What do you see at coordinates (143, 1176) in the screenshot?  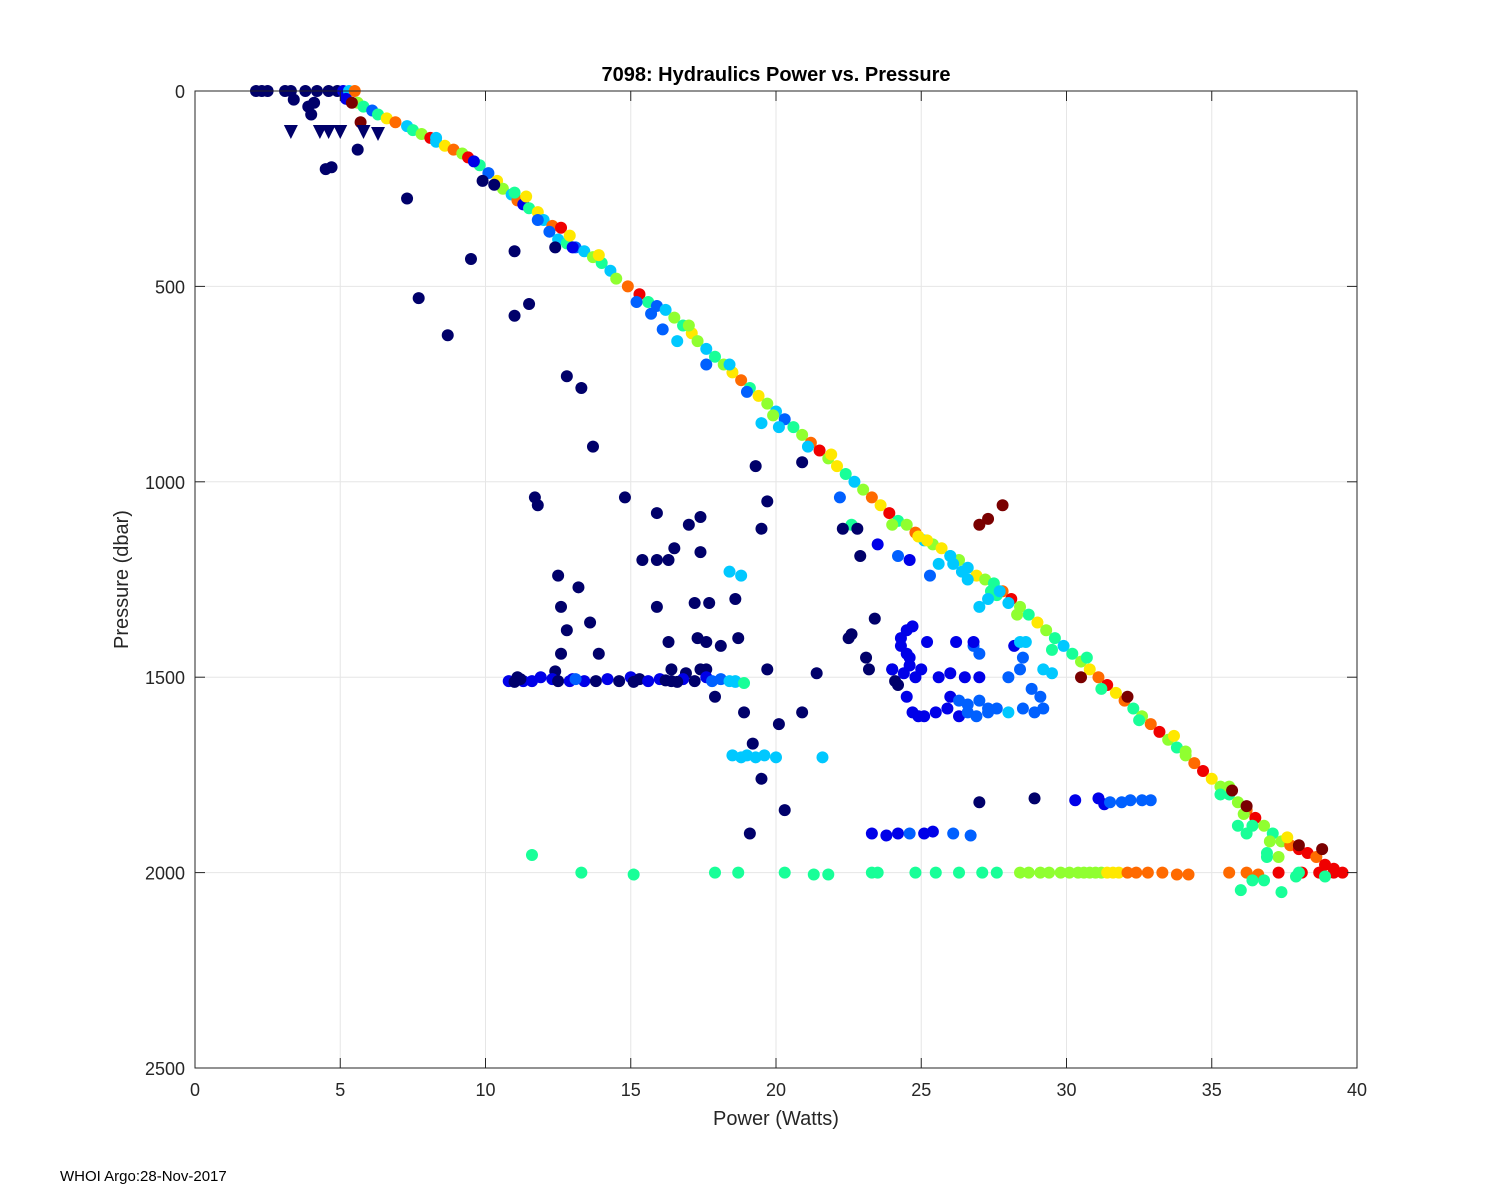 I see `footer-credit: WHOI Argo:28-Nov-2017` at bounding box center [143, 1176].